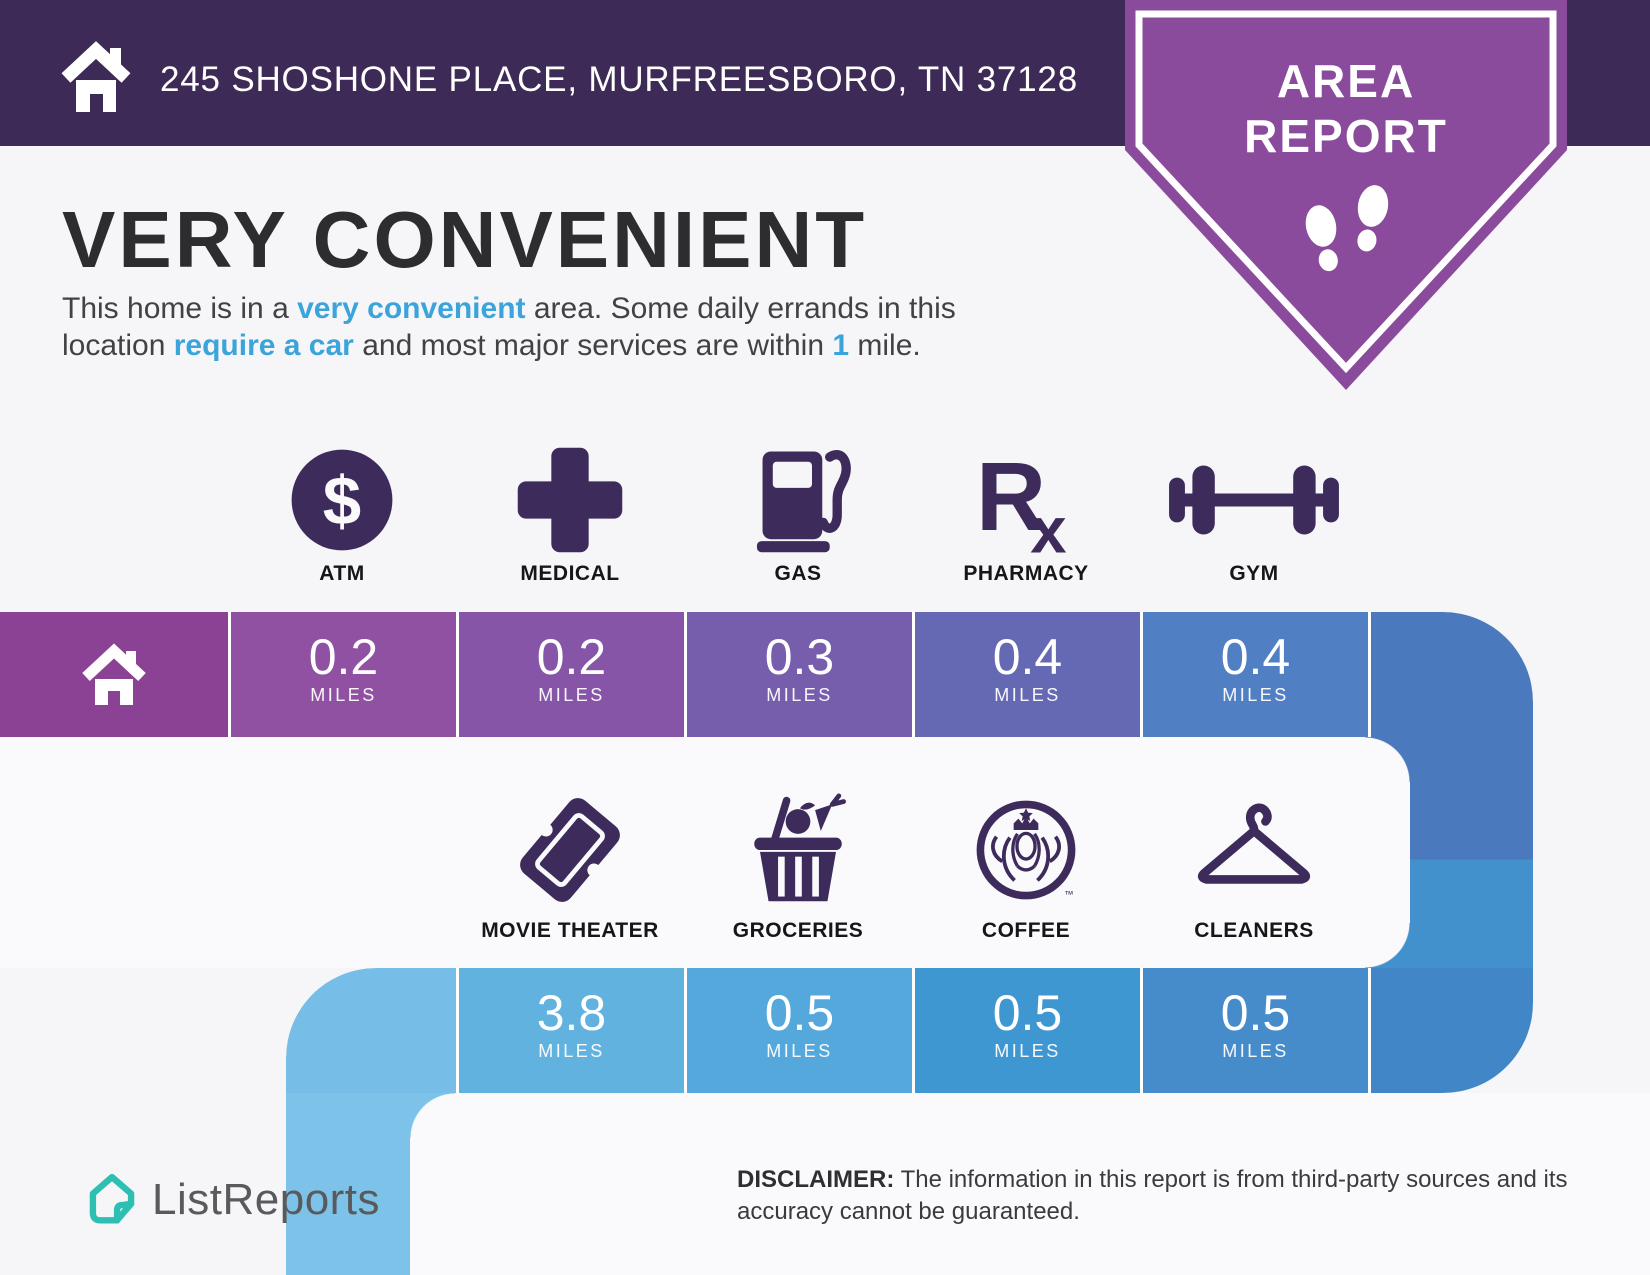 The image size is (1650, 1275). I want to click on rx-icon: R x, so click(1021, 500).